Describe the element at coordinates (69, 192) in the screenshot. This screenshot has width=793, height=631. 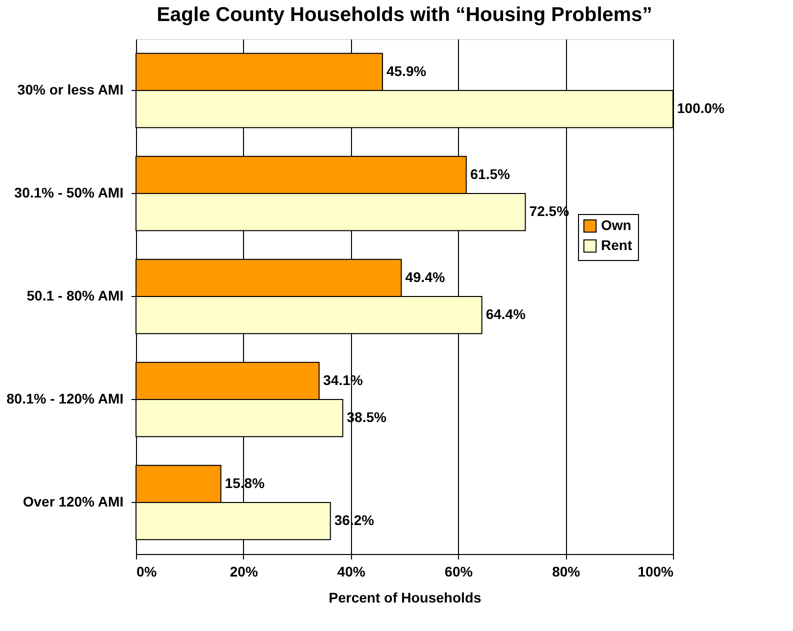
I see `y-tick-label: 30.1% - 50% AMI` at that location.